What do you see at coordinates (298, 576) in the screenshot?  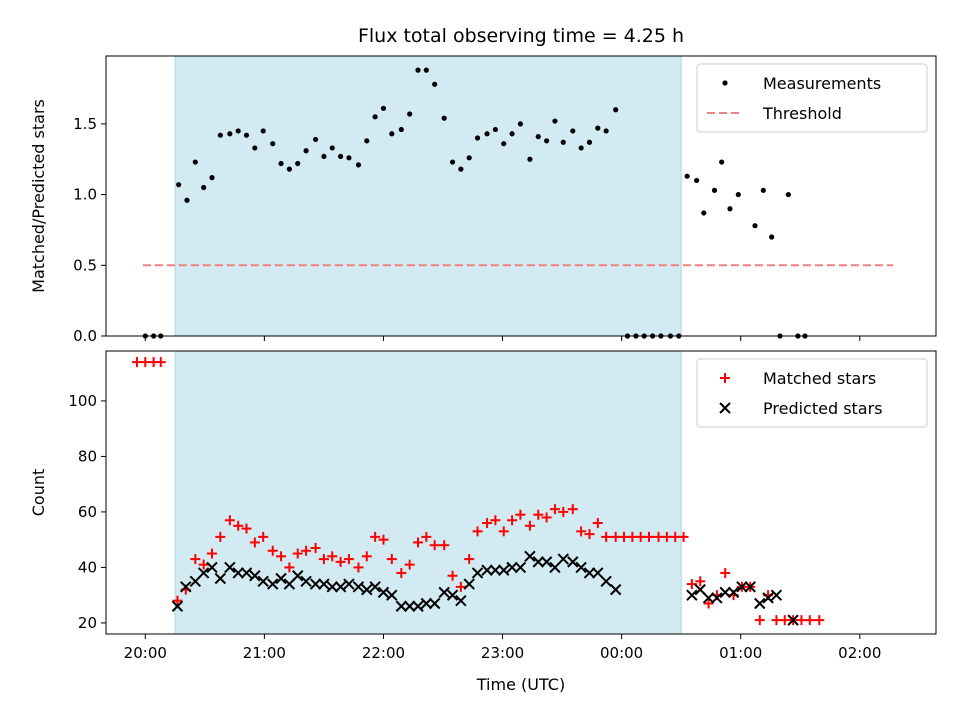 I see `bottom-series-1-point-14-b` at bounding box center [298, 576].